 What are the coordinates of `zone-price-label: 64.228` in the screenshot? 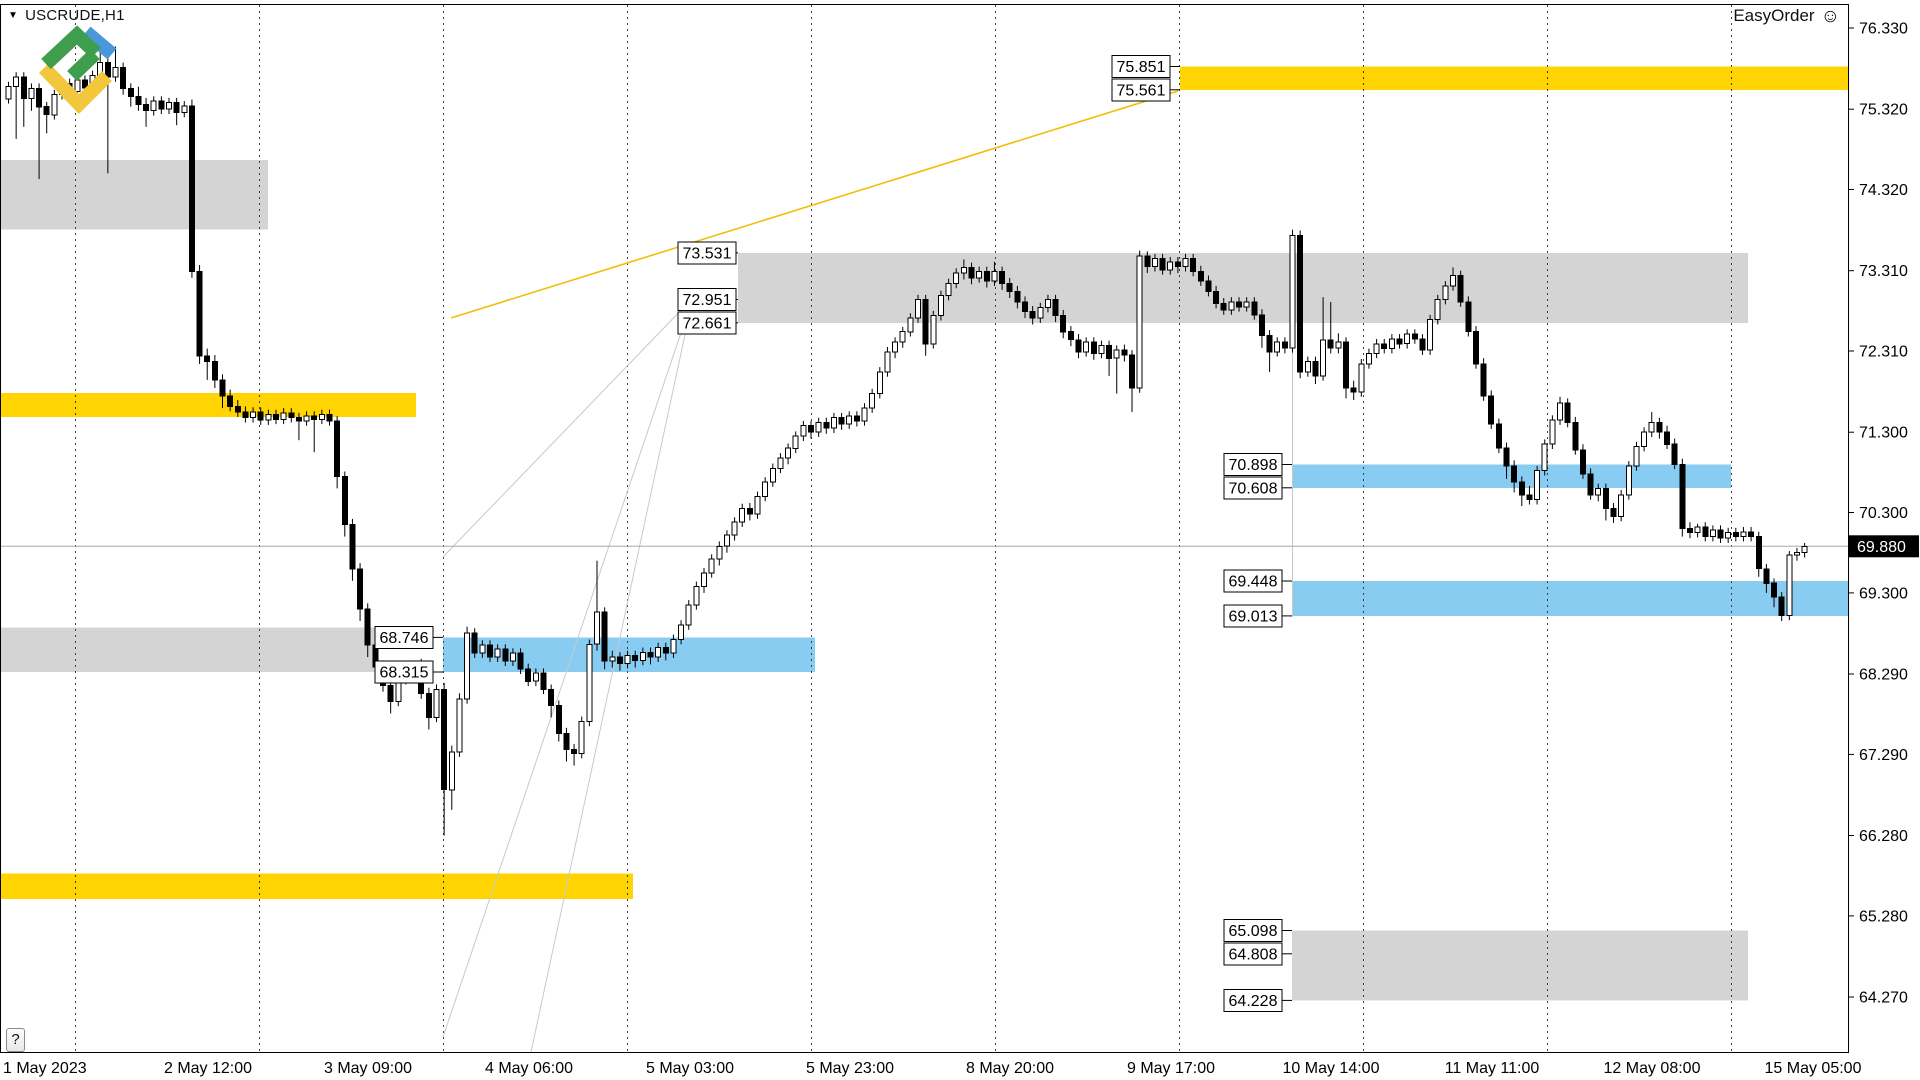 It's located at (1253, 1001).